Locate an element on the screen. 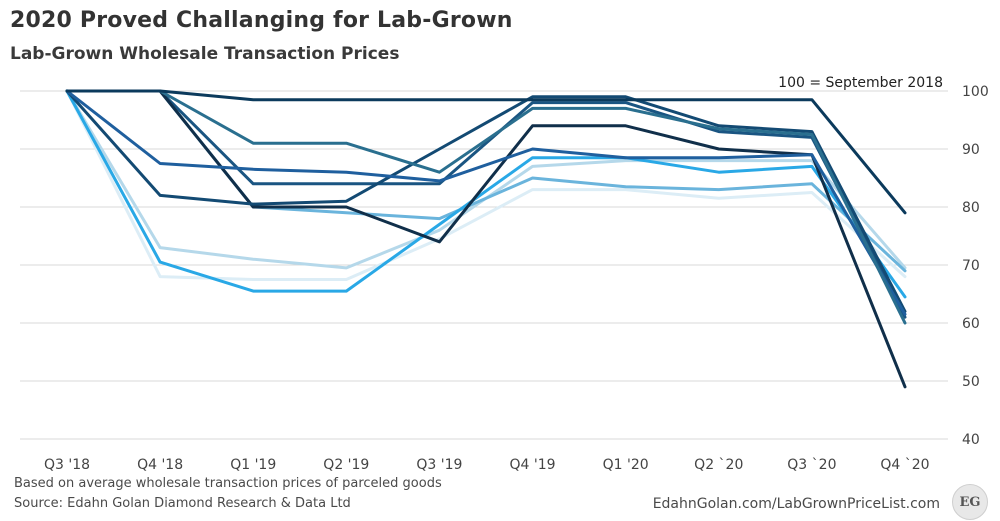 This screenshot has width=1000, height=521. y-tick-label: 50 is located at coordinates (971, 382).